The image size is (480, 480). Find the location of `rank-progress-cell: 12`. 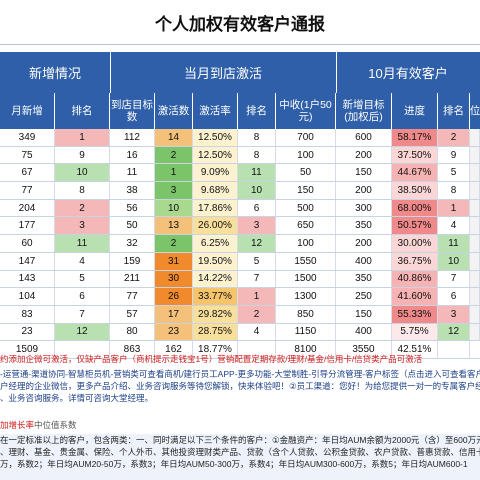

rank-progress-cell: 12 is located at coordinates (454, 332).